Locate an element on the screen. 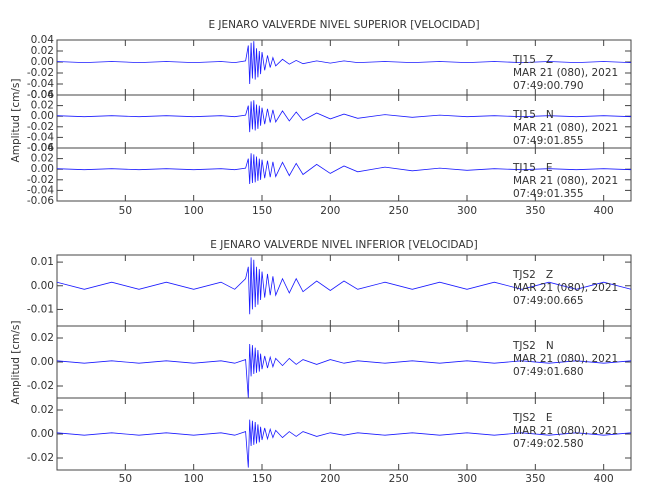 The width and height of the screenshot is (650, 500). trace-label: TJ15 N is located at coordinates (533, 115).